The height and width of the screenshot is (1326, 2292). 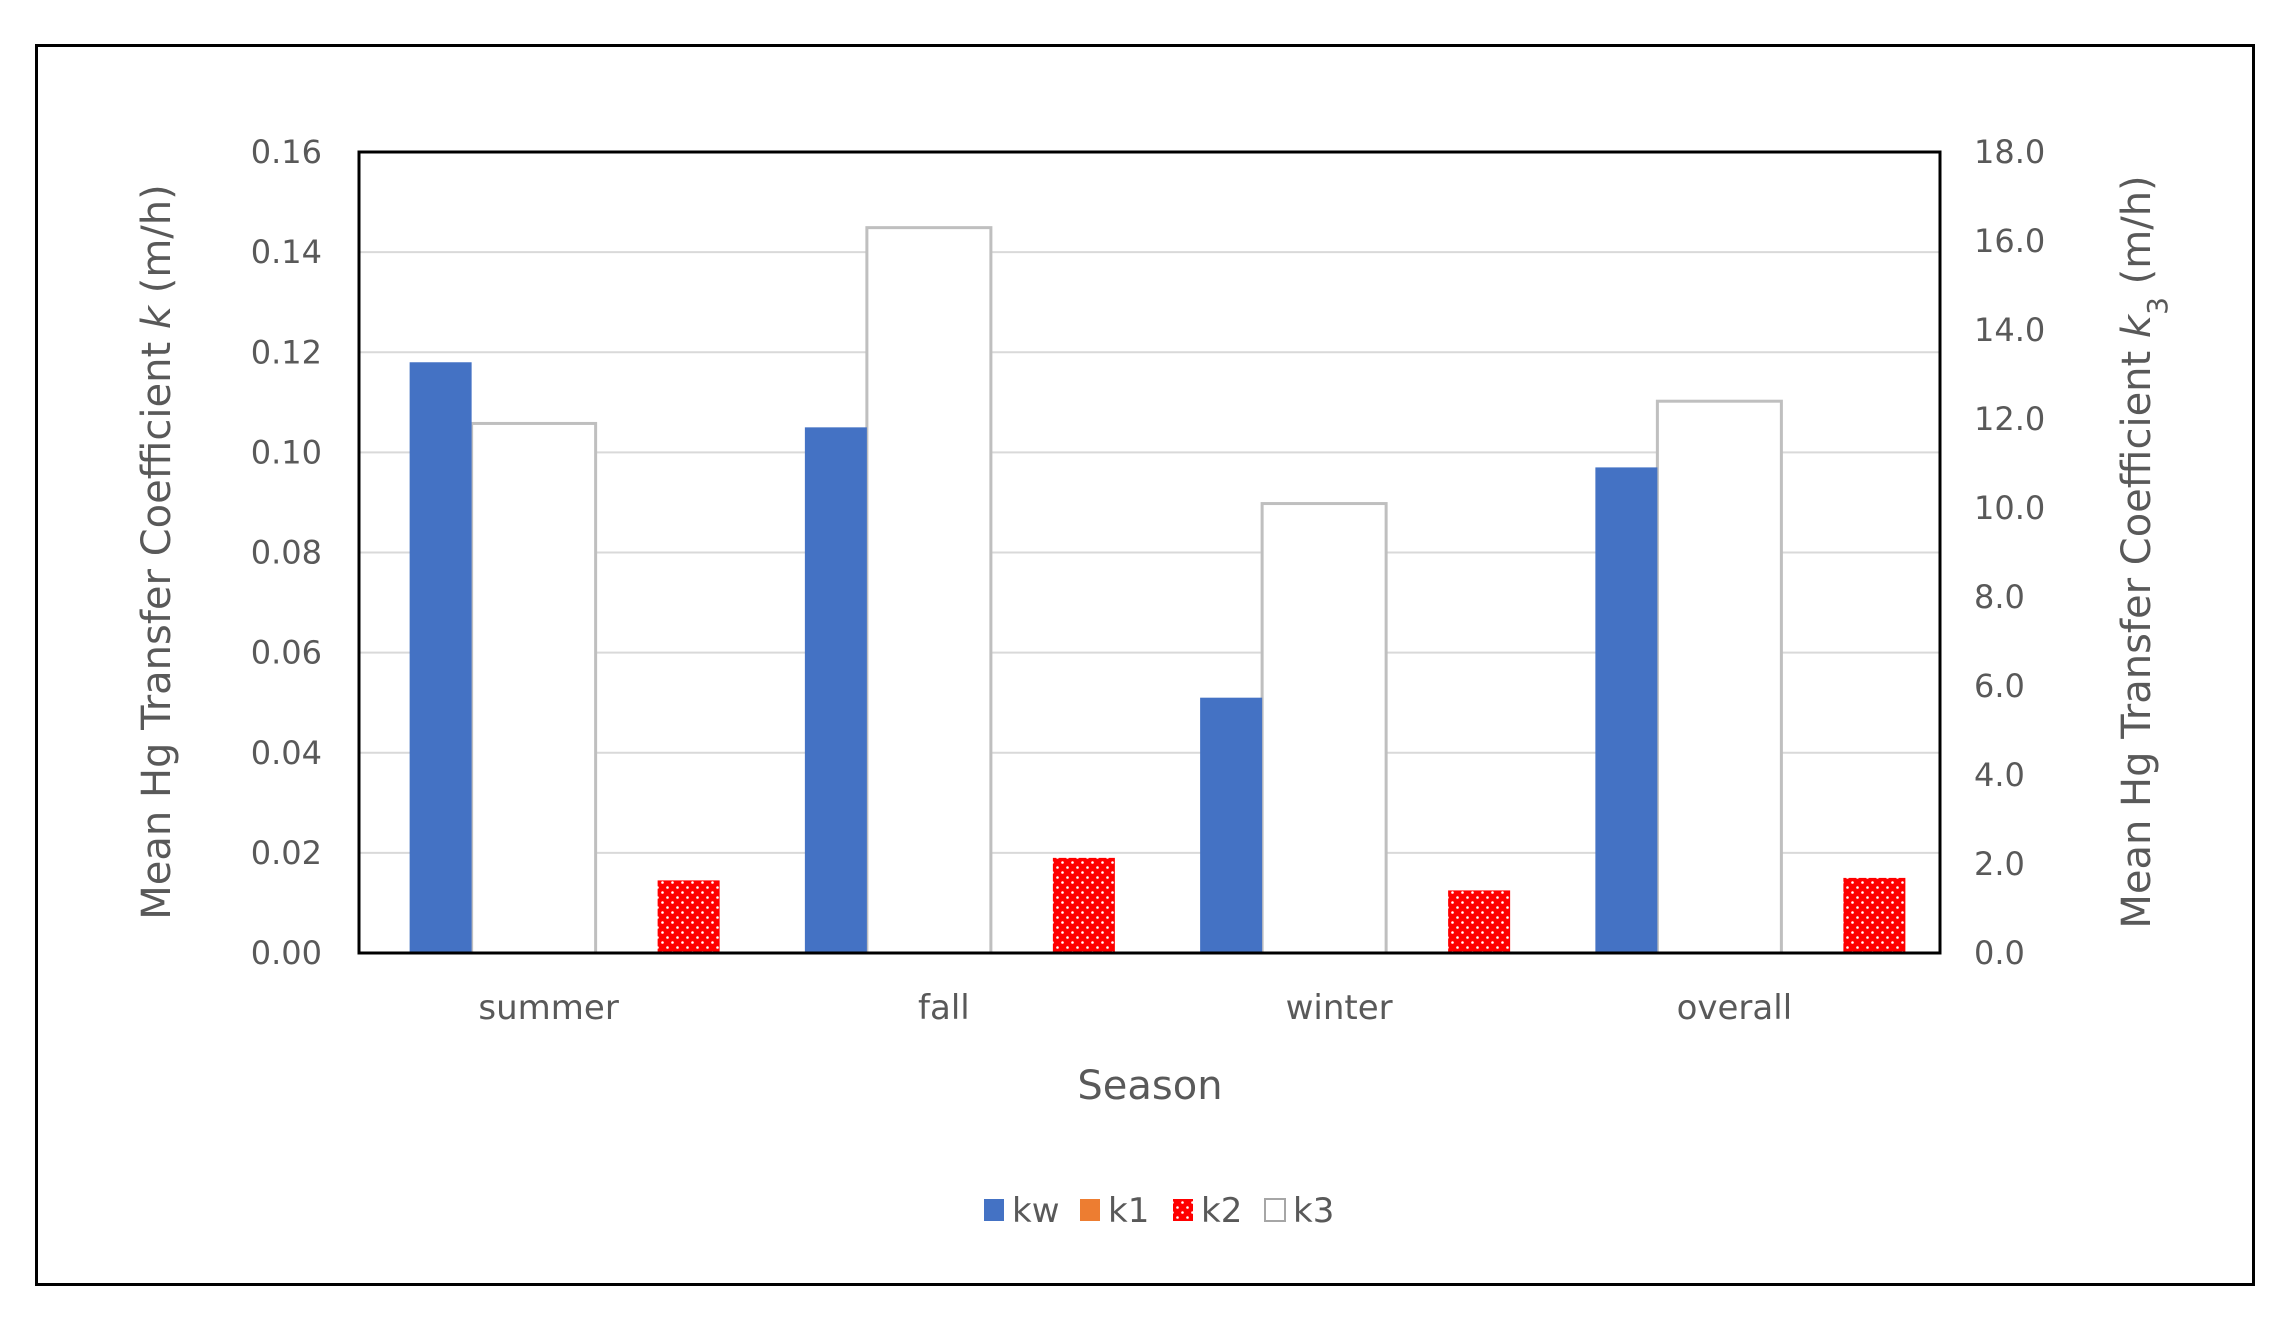 What do you see at coordinates (286, 452) in the screenshot?
I see `left-tick-label: 0.10` at bounding box center [286, 452].